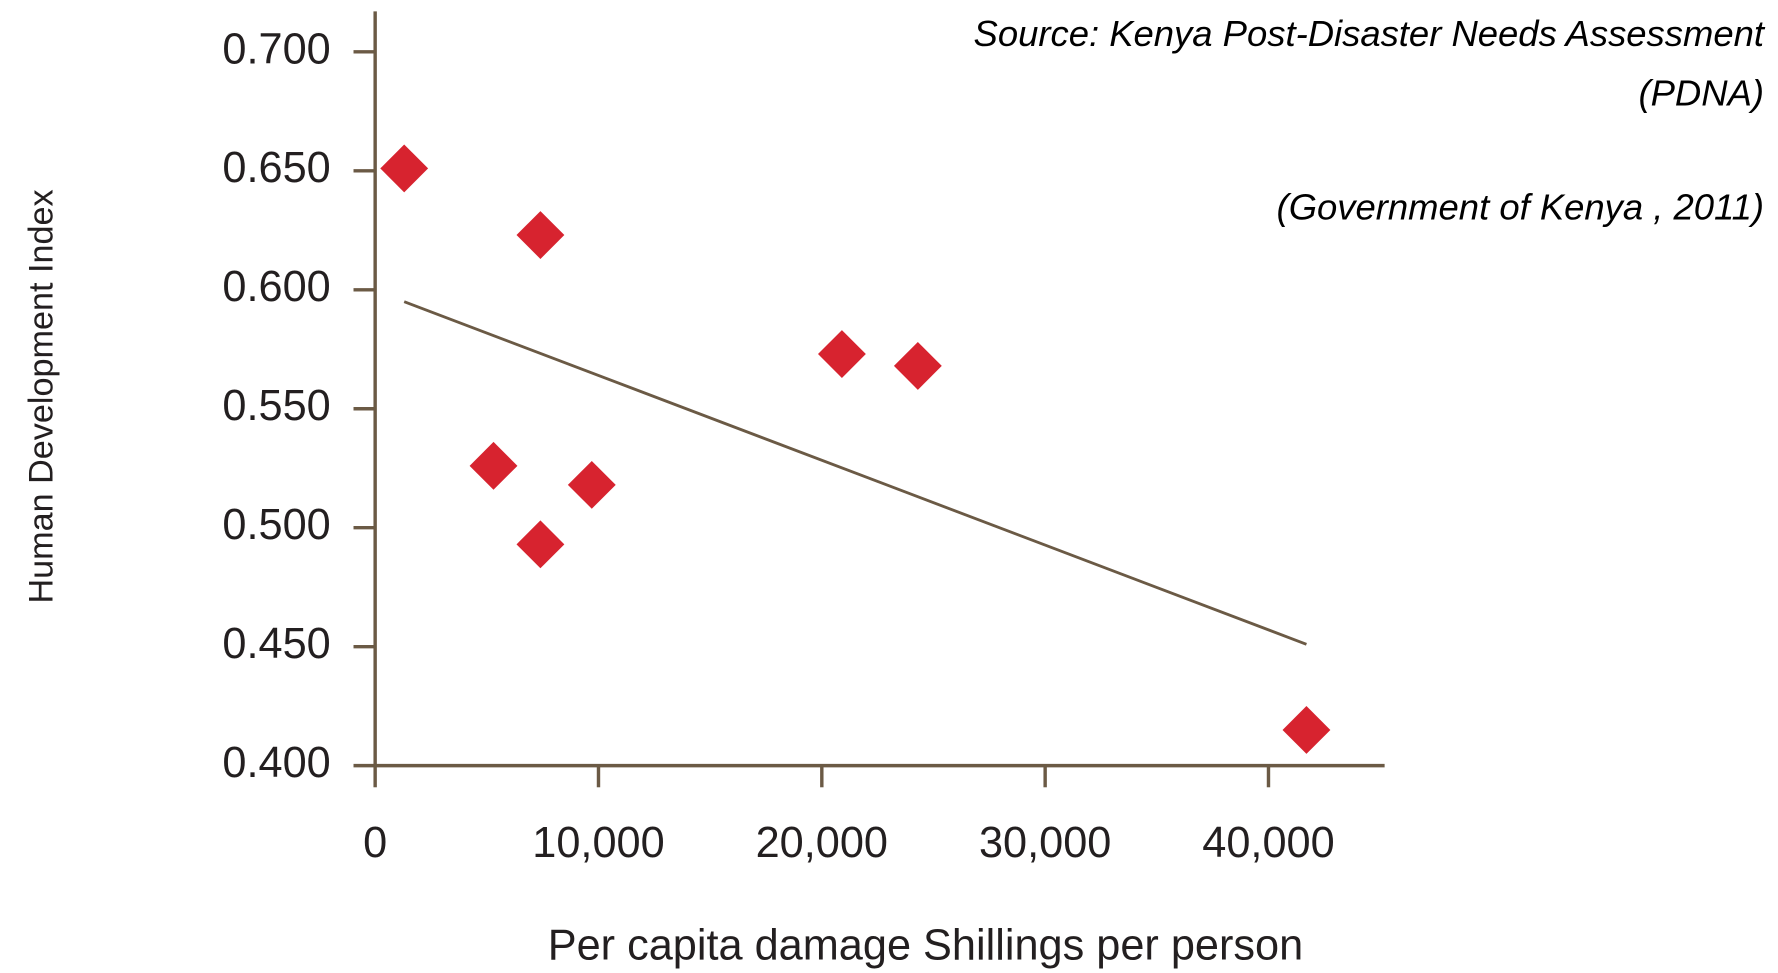 The height and width of the screenshot is (973, 1778). What do you see at coordinates (276, 644) in the screenshot?
I see `y-tick-label: 0.450` at bounding box center [276, 644].